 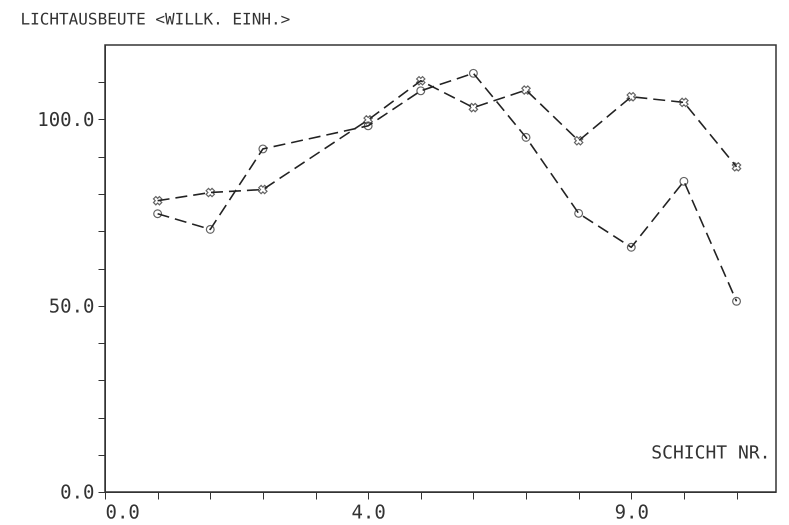 What do you see at coordinates (368, 513) in the screenshot?
I see `x-tick-label: 4.0` at bounding box center [368, 513].